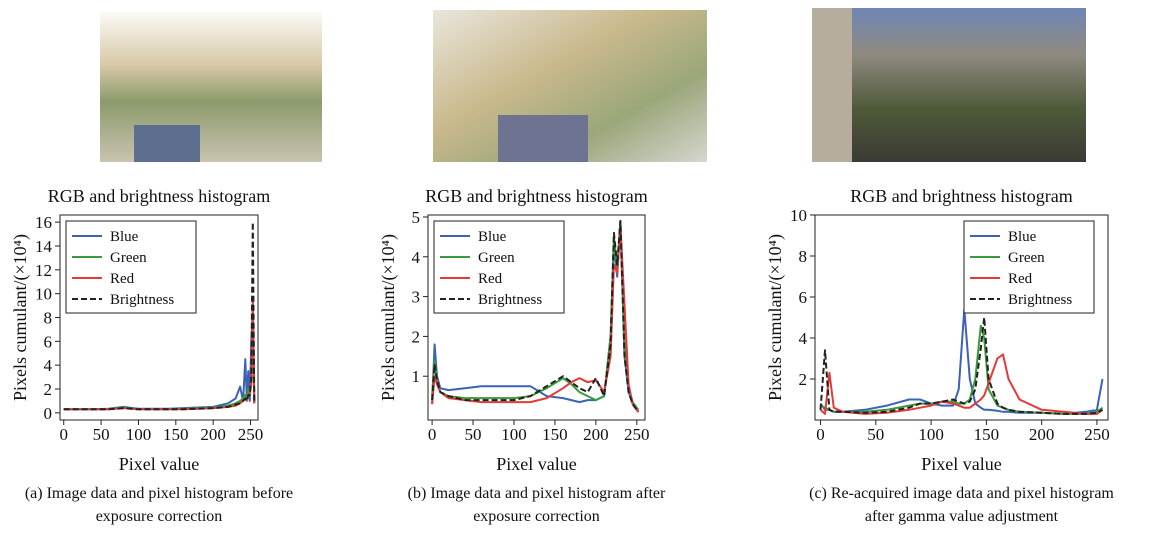  What do you see at coordinates (416, 297) in the screenshot?
I see `y-tick-label: 3` at bounding box center [416, 297].